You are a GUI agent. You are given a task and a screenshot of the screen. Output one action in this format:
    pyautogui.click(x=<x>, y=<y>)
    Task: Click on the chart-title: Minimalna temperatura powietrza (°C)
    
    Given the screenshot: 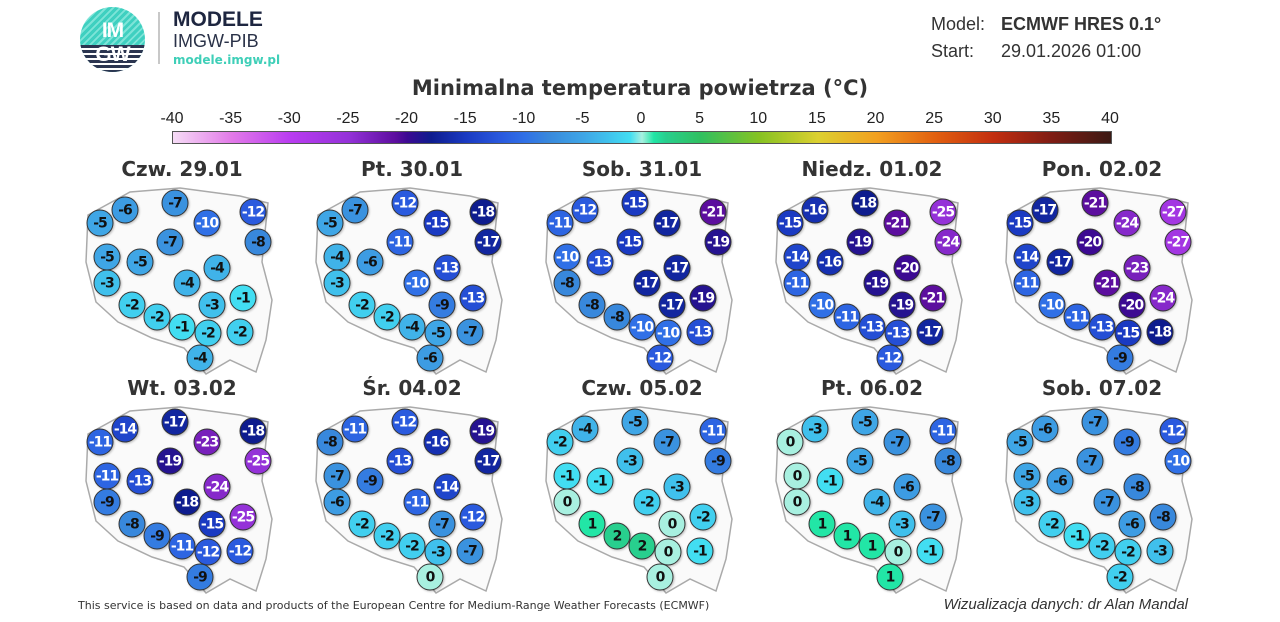 What is the action you would take?
    pyautogui.click(x=640, y=88)
    